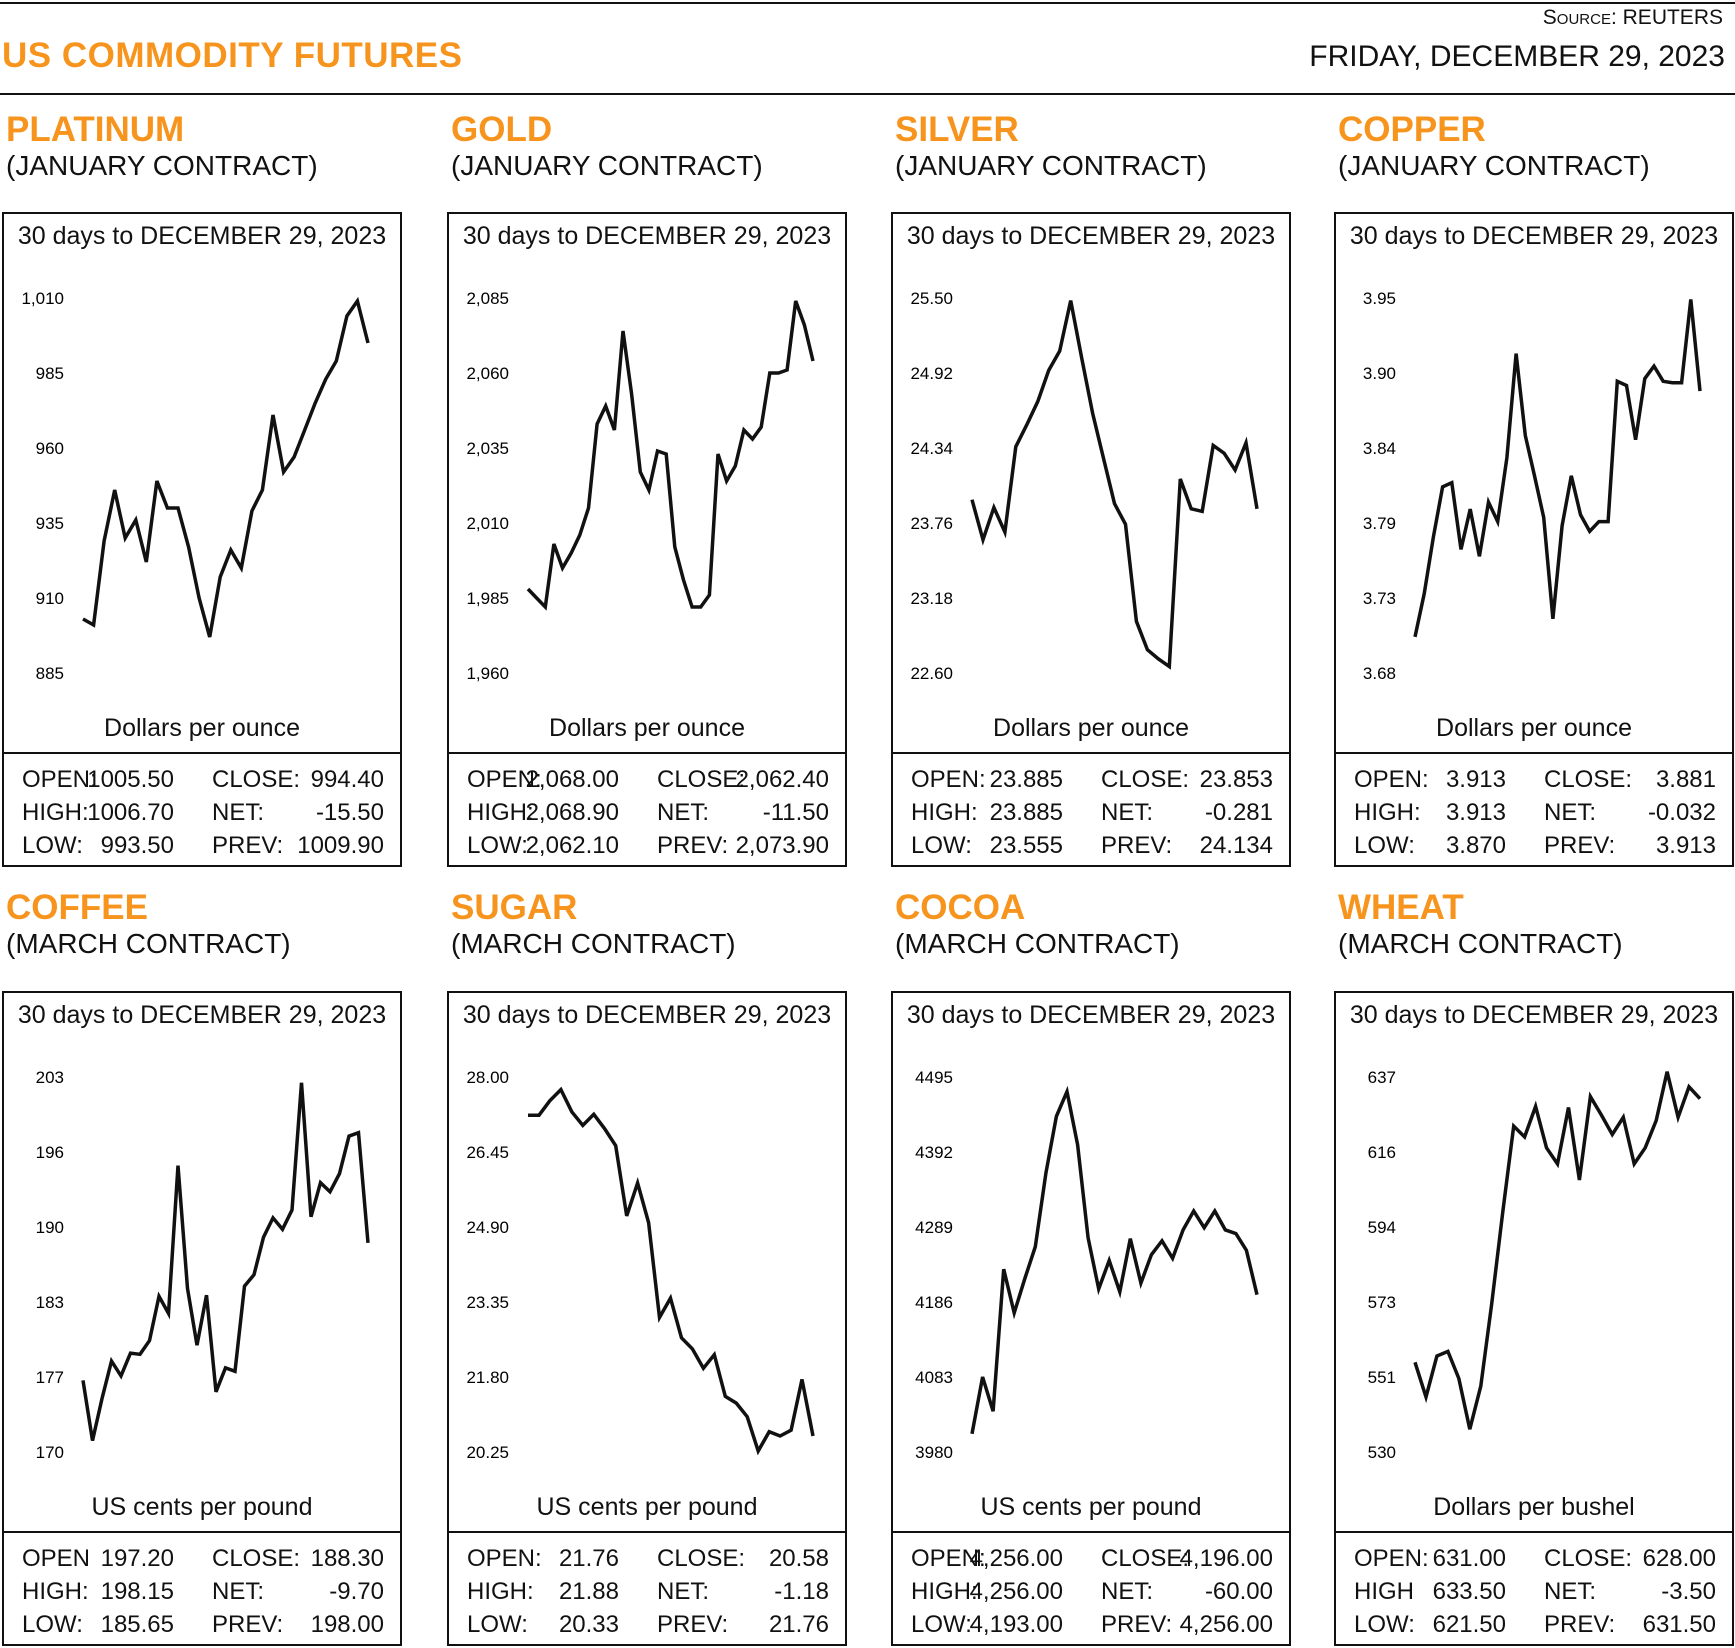  Describe the element at coordinates (1026, 845) in the screenshot. I see `stat-value-low: 23.555` at that location.